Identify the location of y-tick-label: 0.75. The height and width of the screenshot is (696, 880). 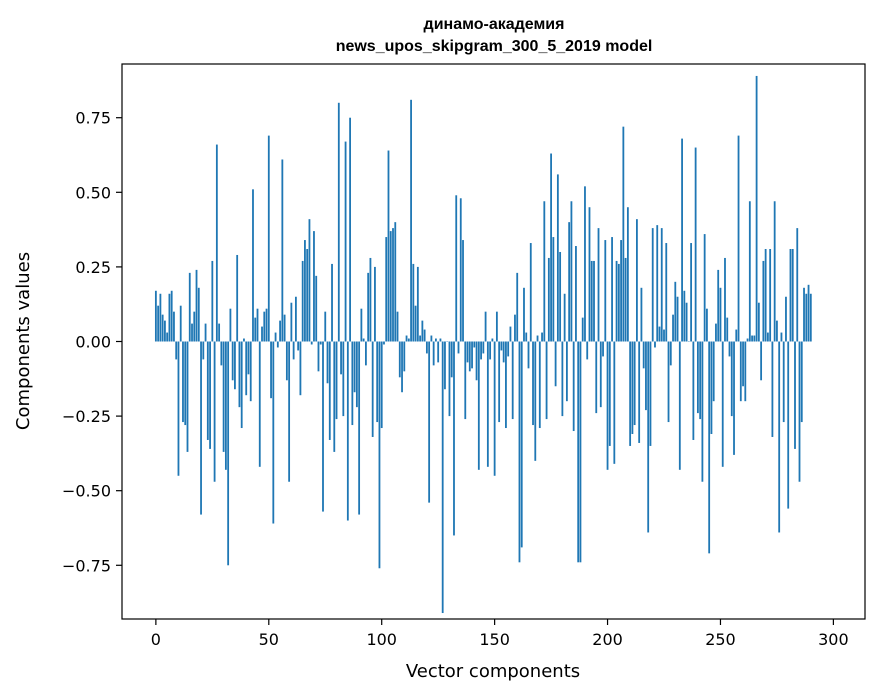
(93, 118).